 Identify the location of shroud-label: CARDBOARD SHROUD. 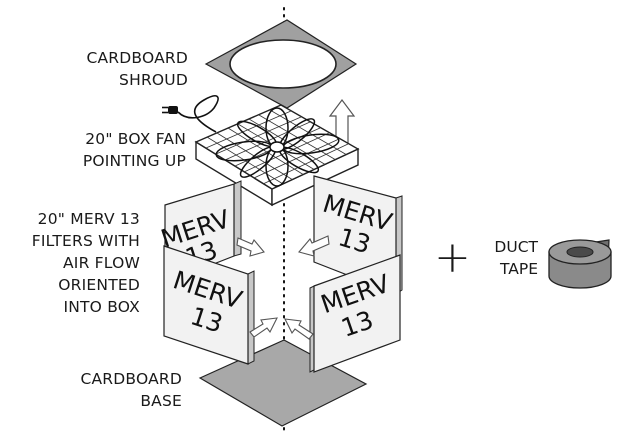
(137, 69).